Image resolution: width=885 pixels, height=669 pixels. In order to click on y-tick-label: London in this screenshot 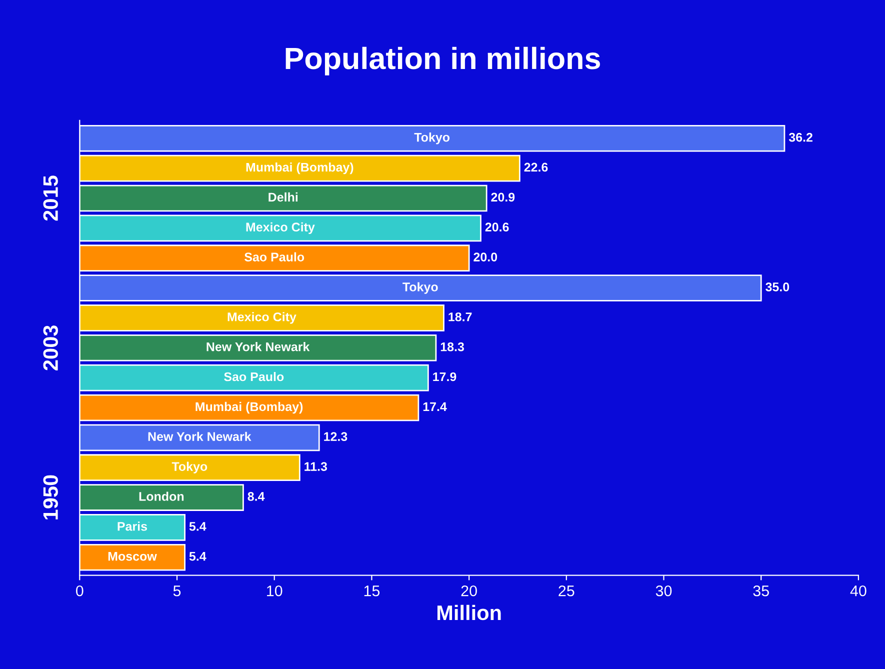, I will do `click(161, 496)`.